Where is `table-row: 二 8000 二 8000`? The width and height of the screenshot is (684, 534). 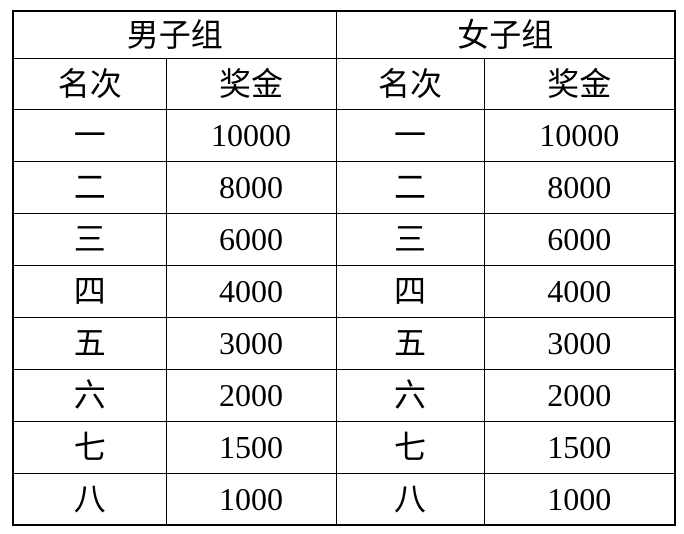
table-row: 二 8000 二 8000 is located at coordinates (344, 187).